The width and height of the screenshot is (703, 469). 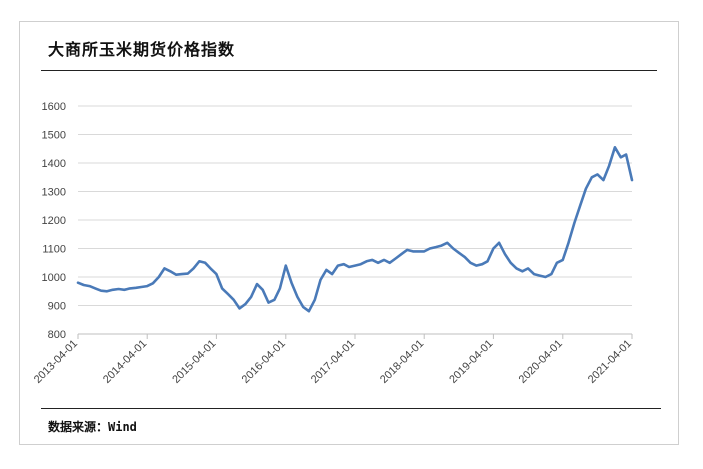 I want to click on chart-title: 大商所玉米期货价格指数, so click(x=142, y=49).